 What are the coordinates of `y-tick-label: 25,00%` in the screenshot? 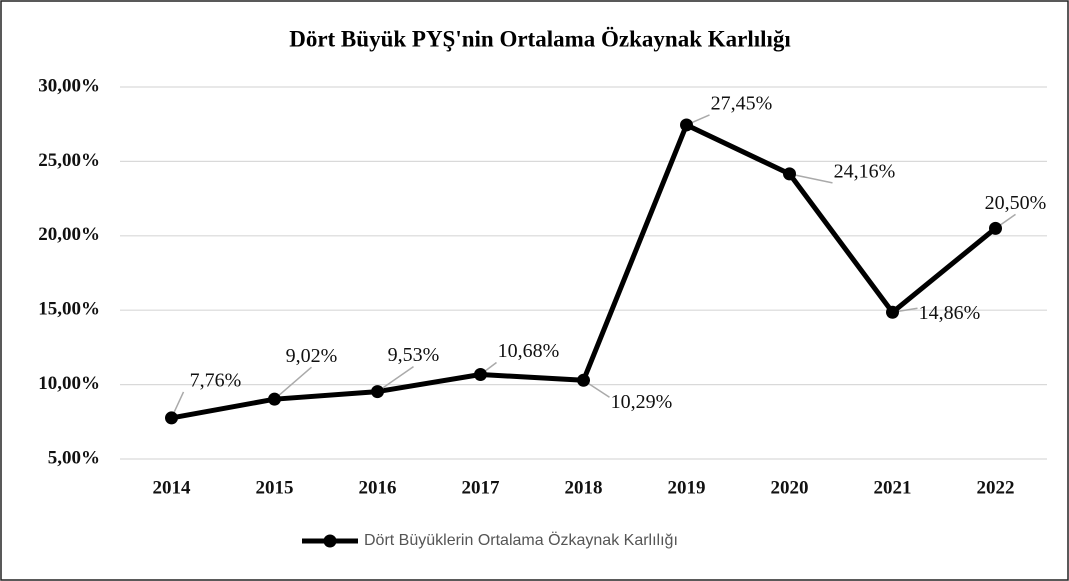 It's located at (69, 160).